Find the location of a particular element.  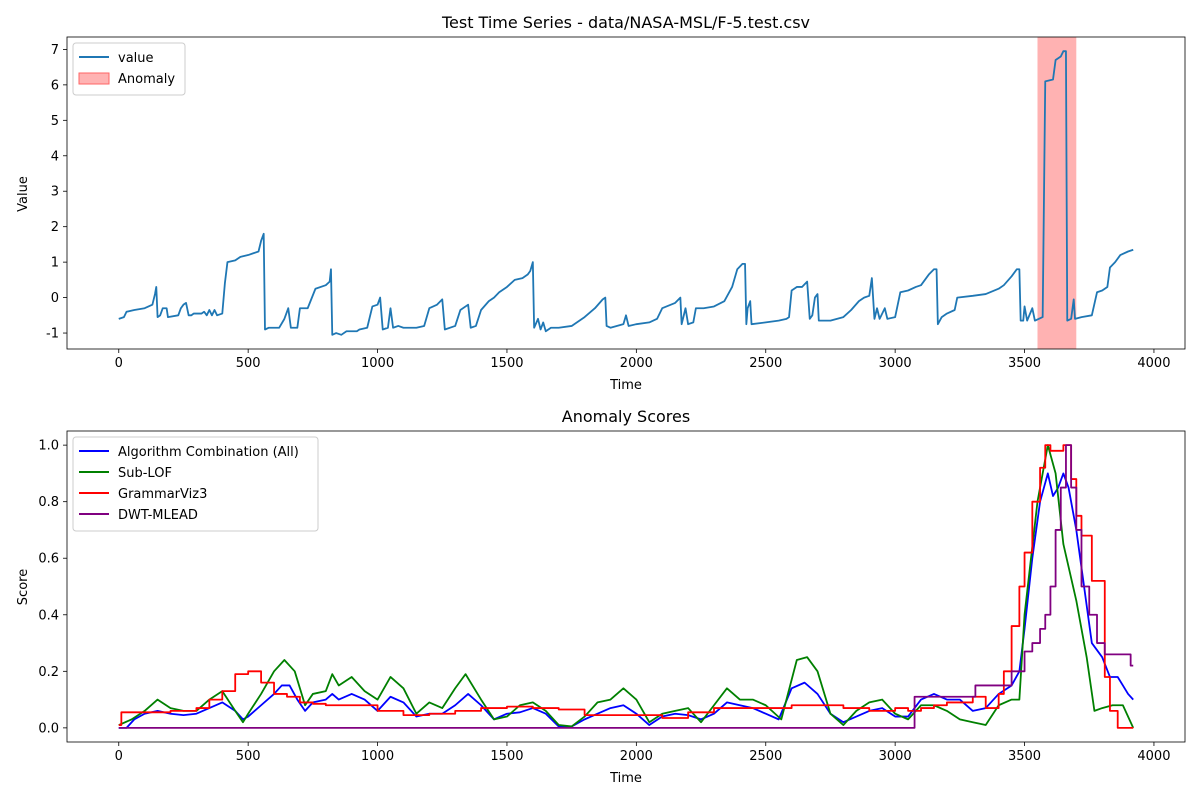

chart-title: Anomaly Scores is located at coordinates (626, 416).